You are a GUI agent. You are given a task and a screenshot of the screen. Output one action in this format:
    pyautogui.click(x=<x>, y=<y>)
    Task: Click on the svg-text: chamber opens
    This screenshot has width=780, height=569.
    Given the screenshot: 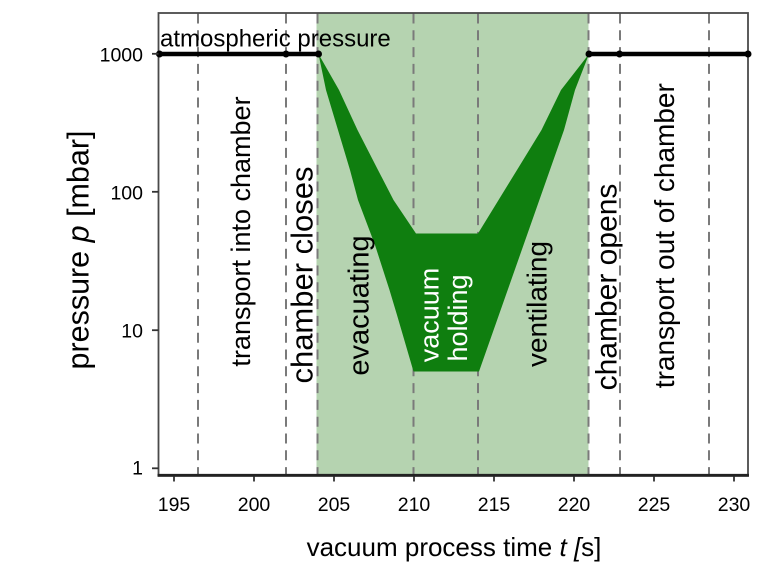 What is the action you would take?
    pyautogui.click(x=607, y=287)
    